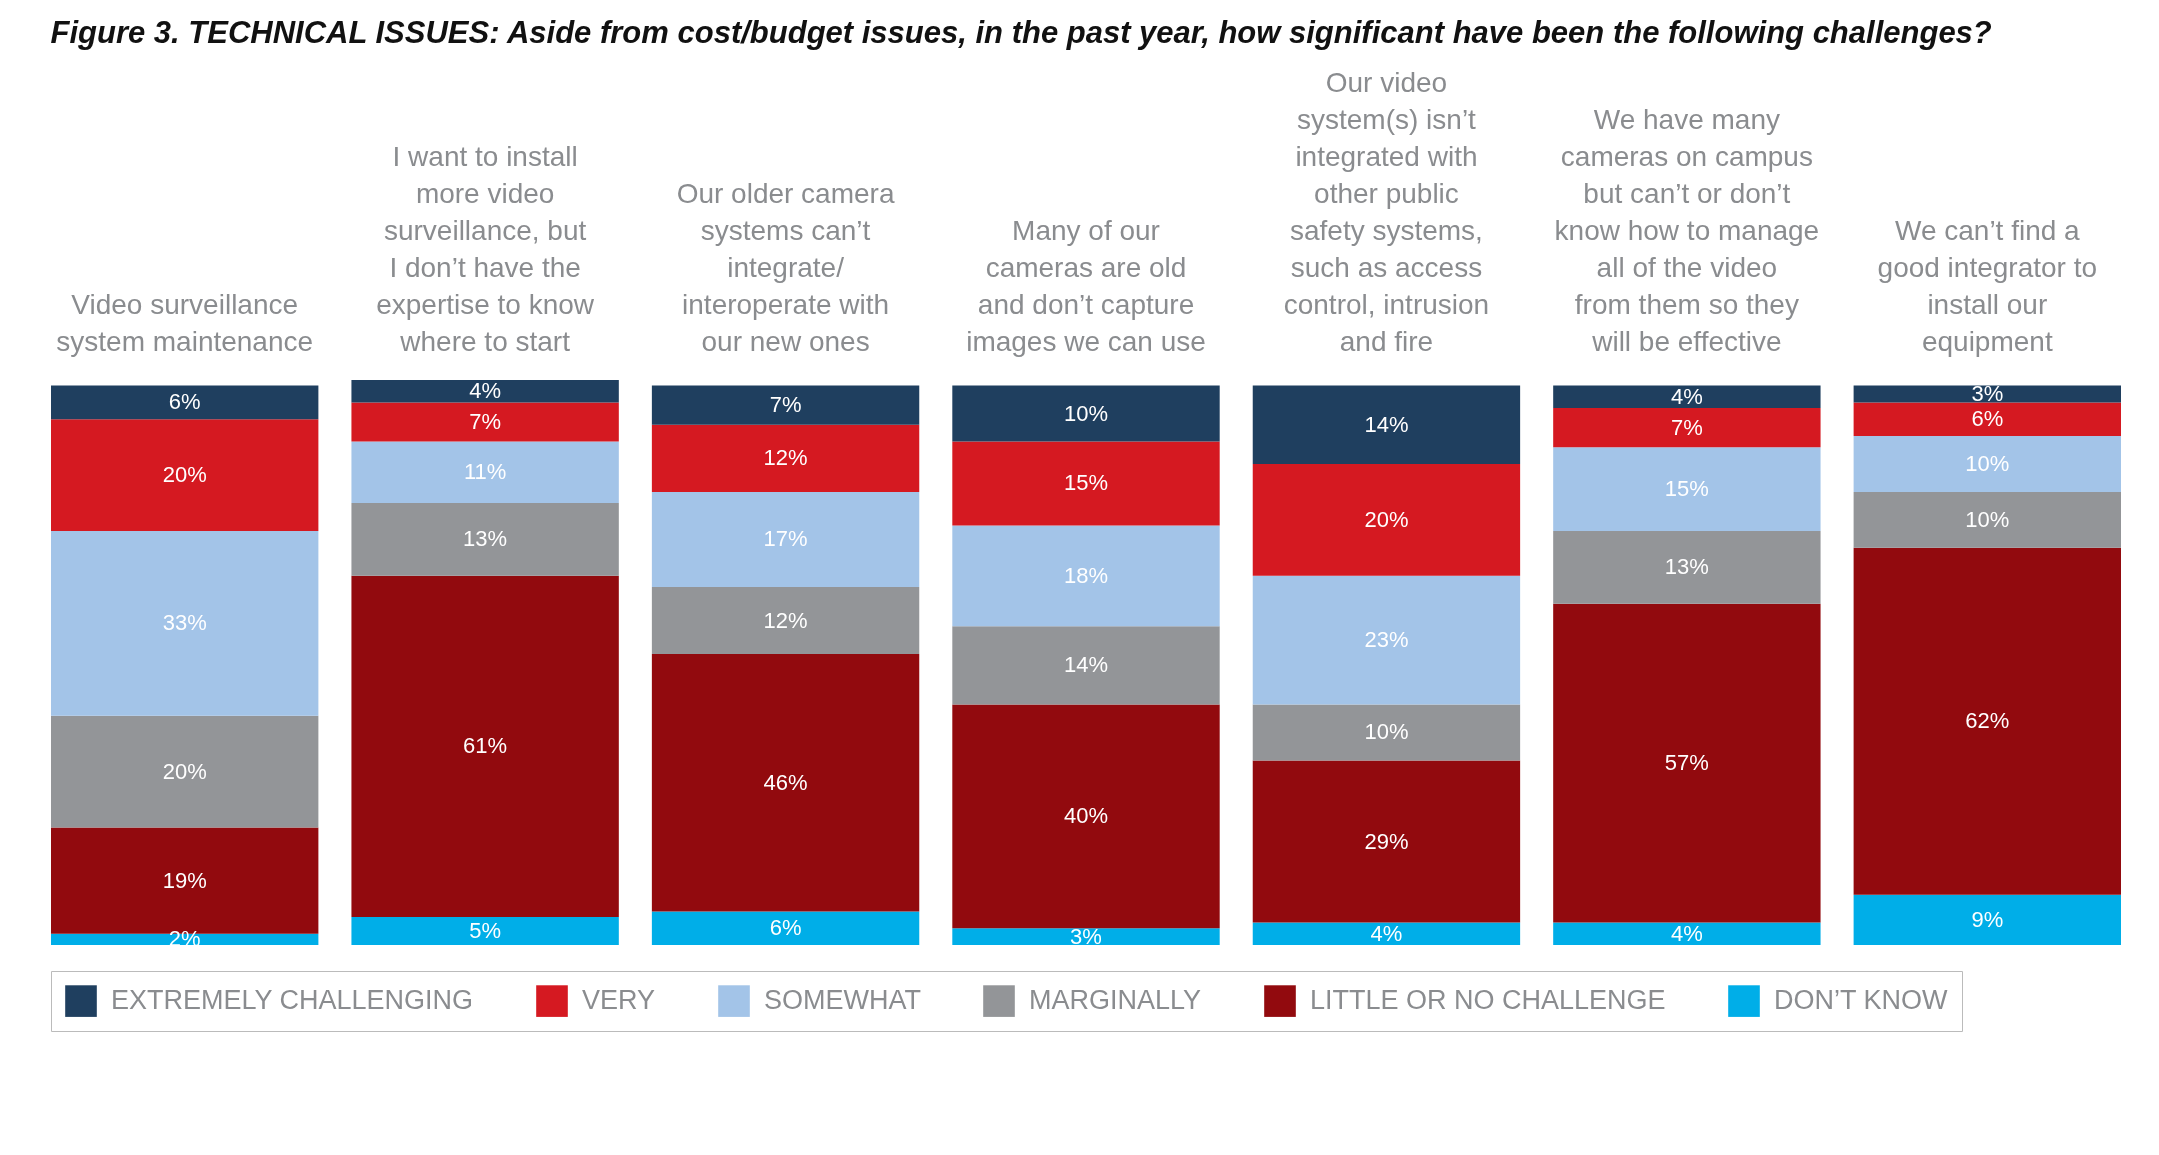 This screenshot has height=1155, width=2159. Describe the element at coordinates (1386, 212) in the screenshot. I see `x-tick-label: Our video system(s) isn’t integrated with other public safety systems, such as access control, intrusion and fire` at that location.